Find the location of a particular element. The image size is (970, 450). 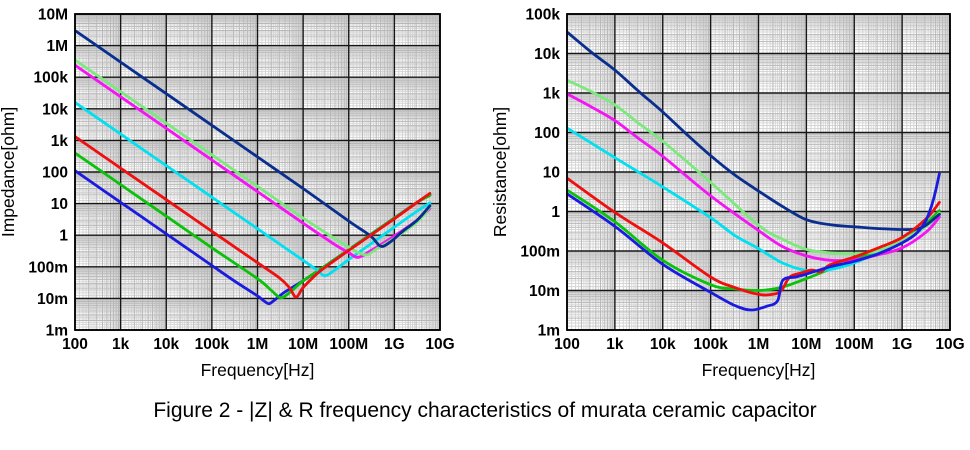

series-magenta-line is located at coordinates (754, 177).